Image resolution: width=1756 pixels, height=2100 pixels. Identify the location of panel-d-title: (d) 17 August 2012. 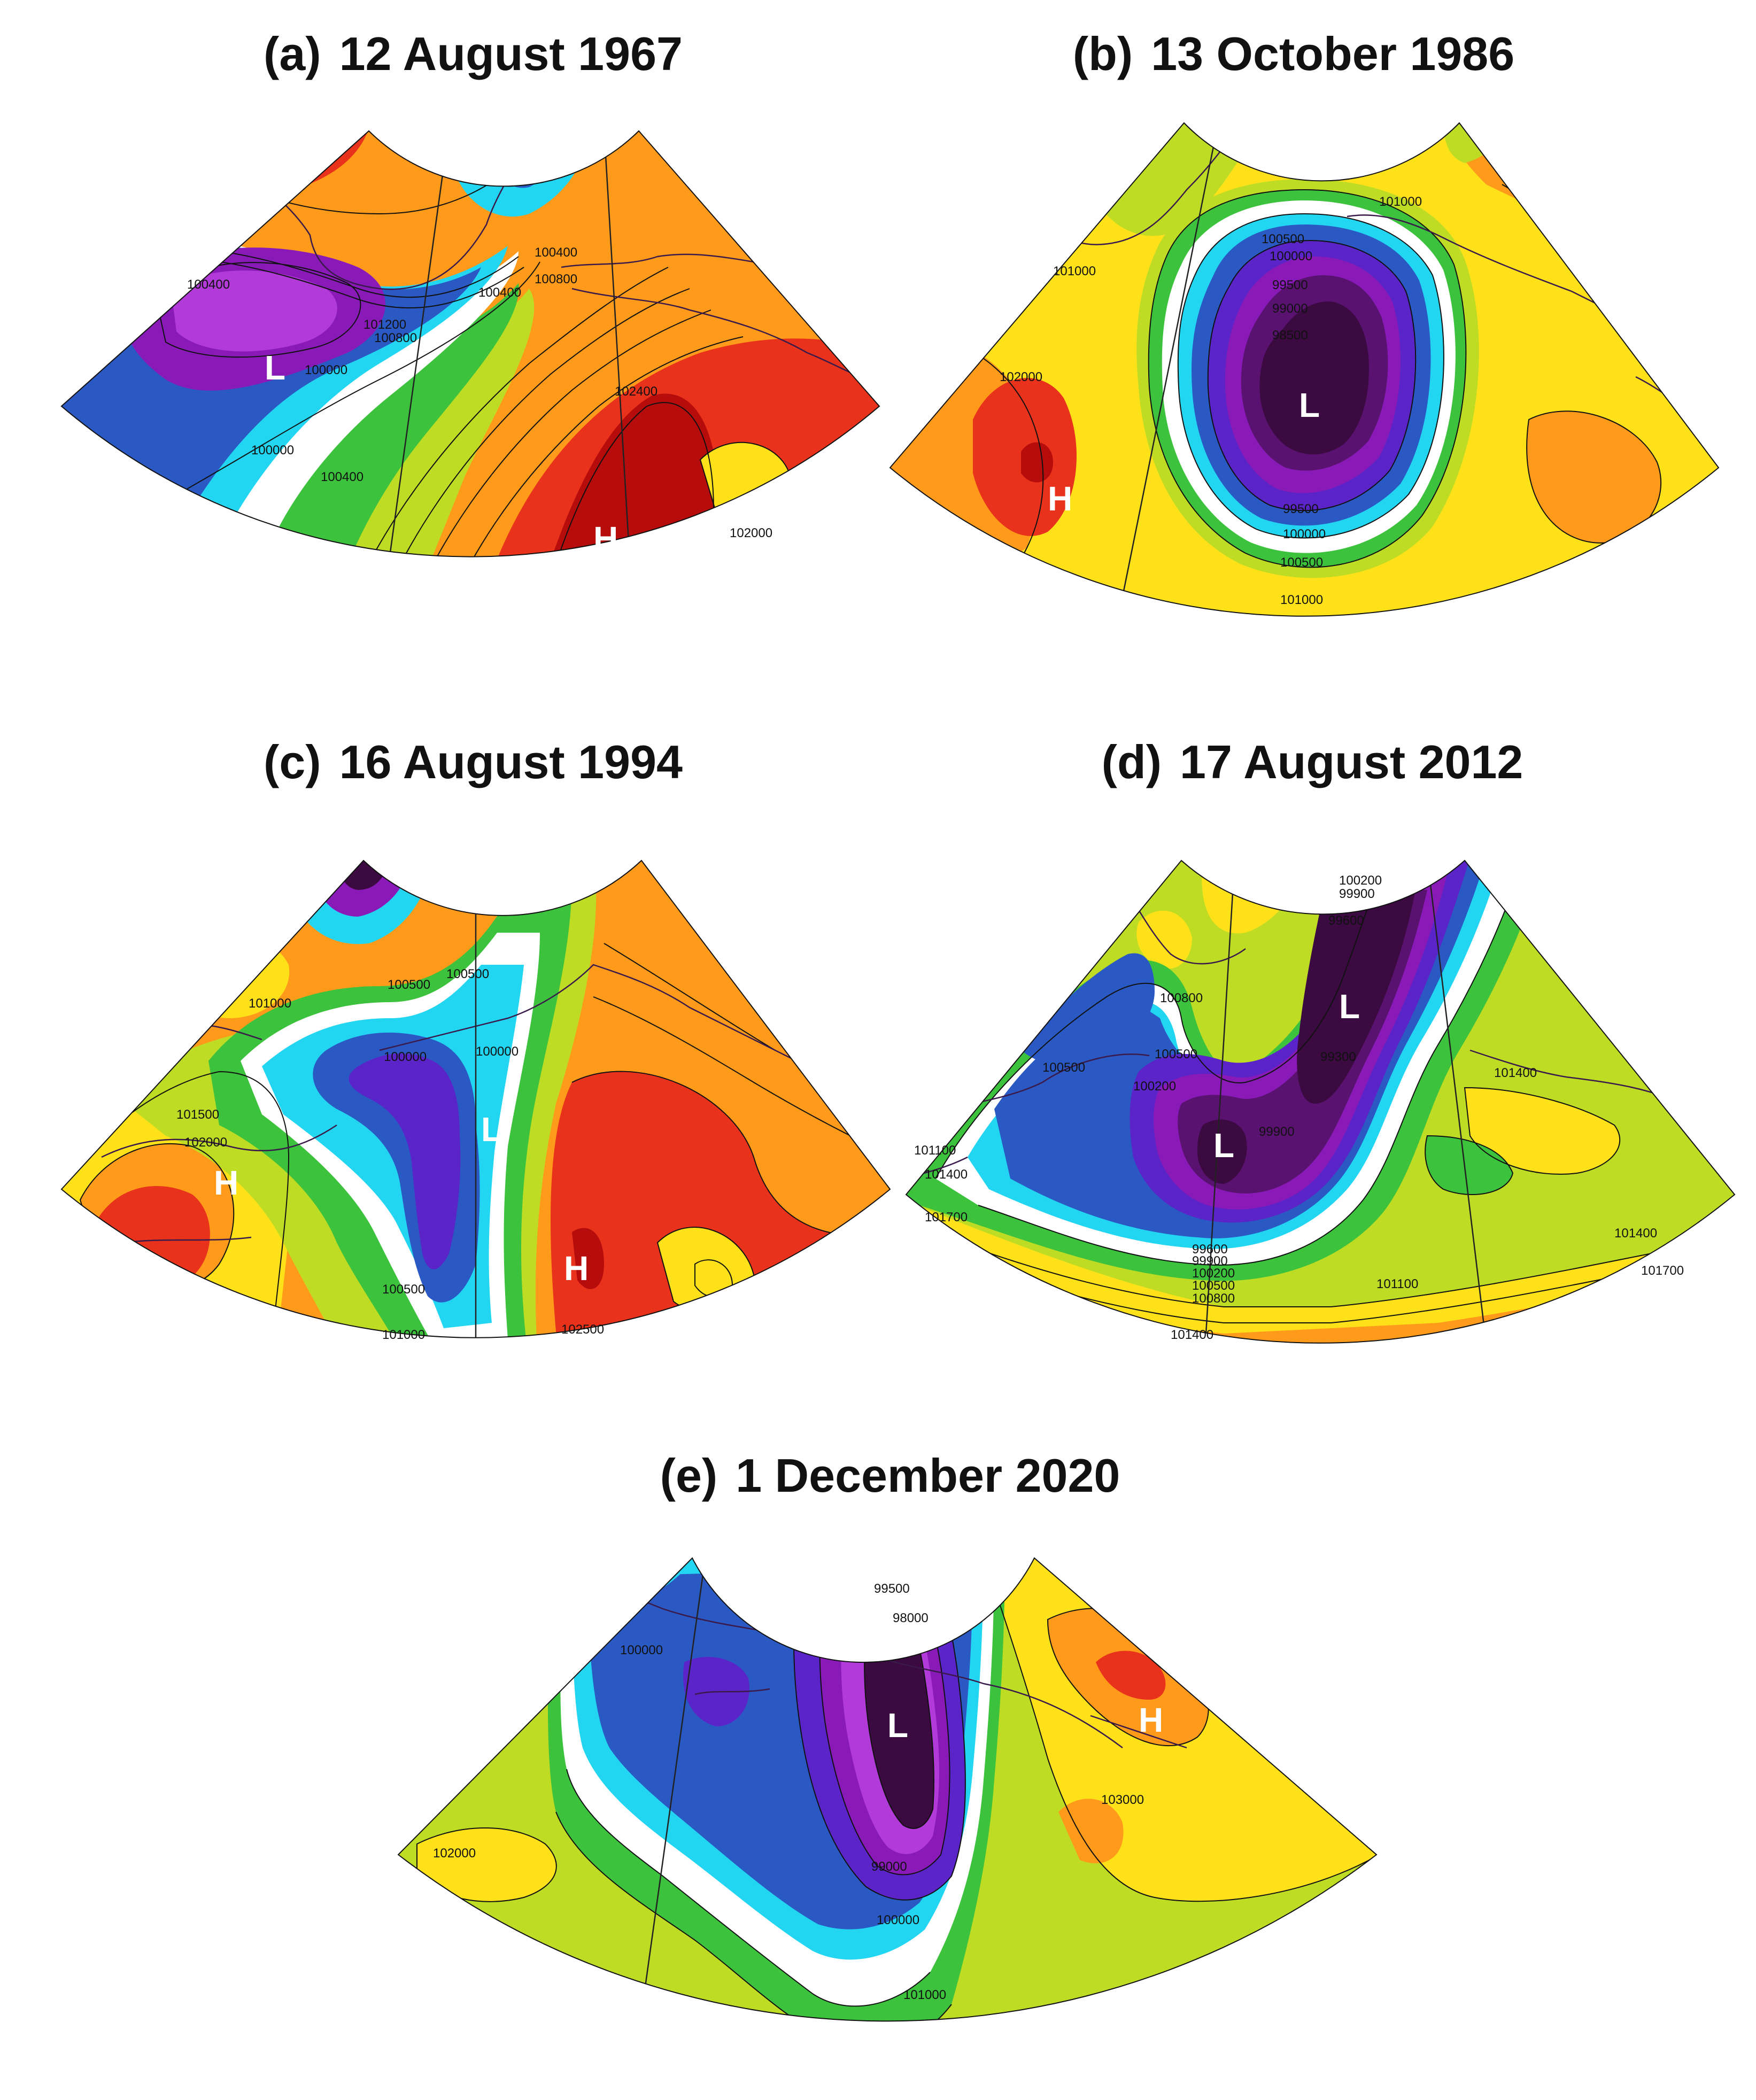
(1313, 762).